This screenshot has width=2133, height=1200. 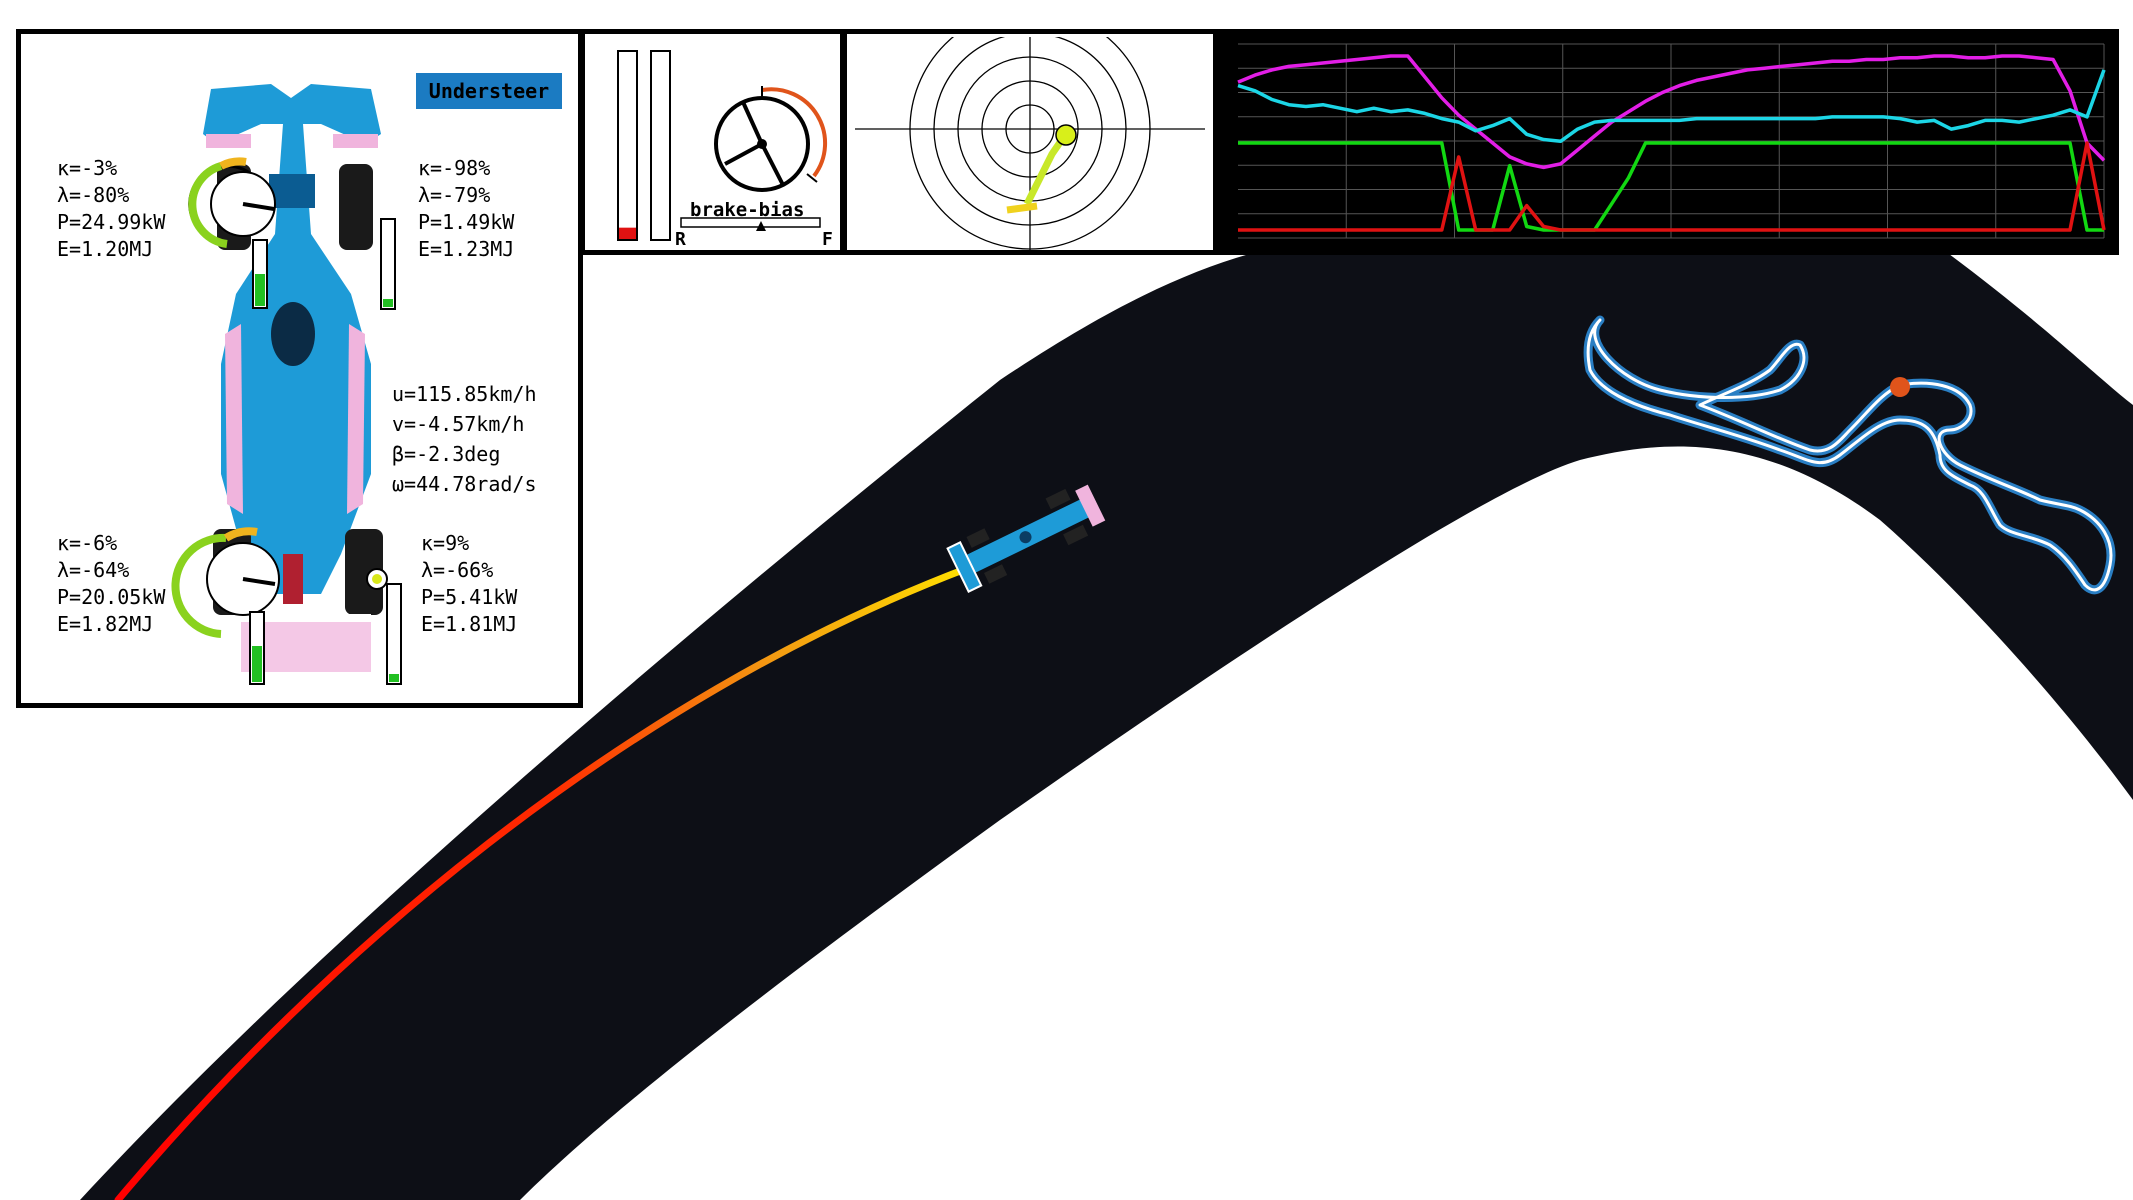 I want to click on front-left-tire-readout: κ=-3% λ=-80% P=24.99kW E=1.20MJ, so click(x=111, y=209).